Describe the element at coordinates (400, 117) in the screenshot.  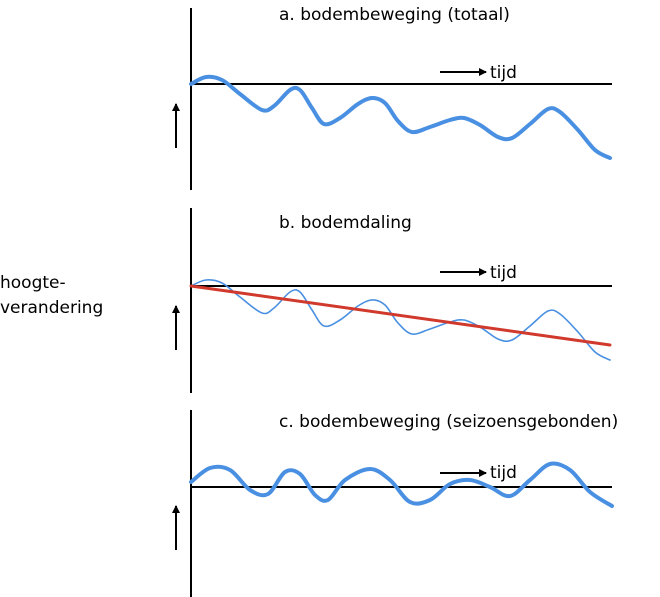
I see `panel-a-total-movement-curve` at that location.